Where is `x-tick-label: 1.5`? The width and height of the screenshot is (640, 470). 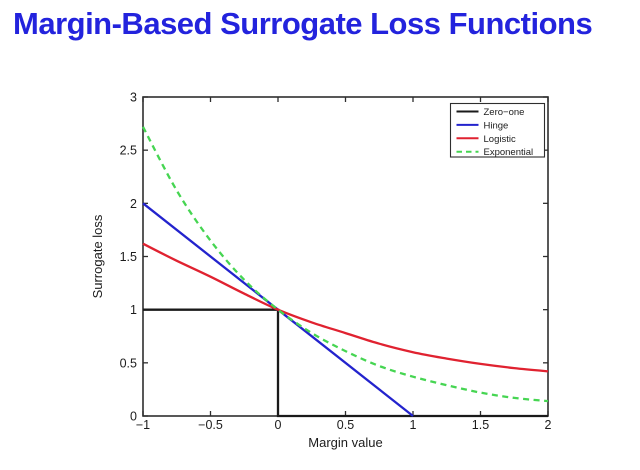
x-tick-label: 1.5 is located at coordinates (480, 425).